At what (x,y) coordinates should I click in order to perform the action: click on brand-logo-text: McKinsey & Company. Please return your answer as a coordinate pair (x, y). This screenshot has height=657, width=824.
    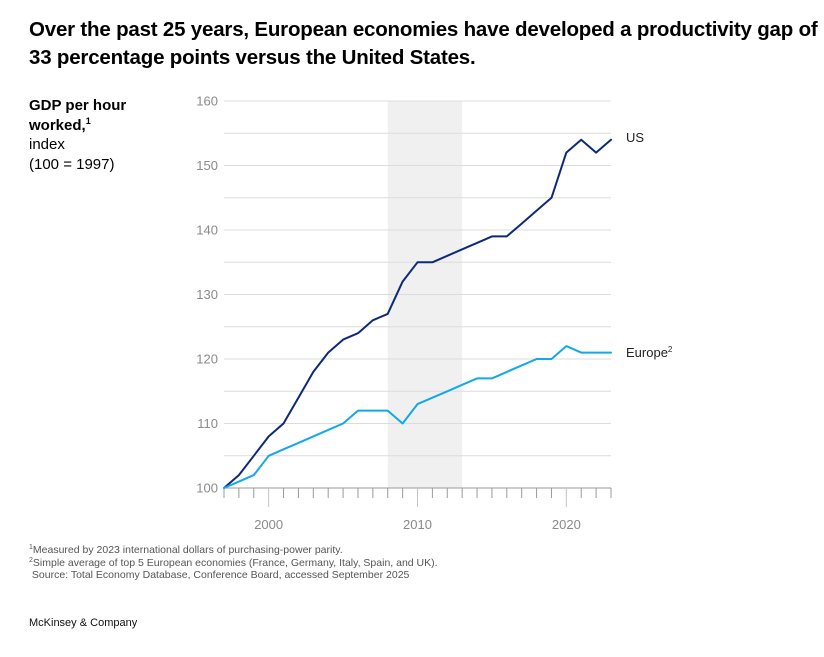
    Looking at the image, I should click on (83, 623).